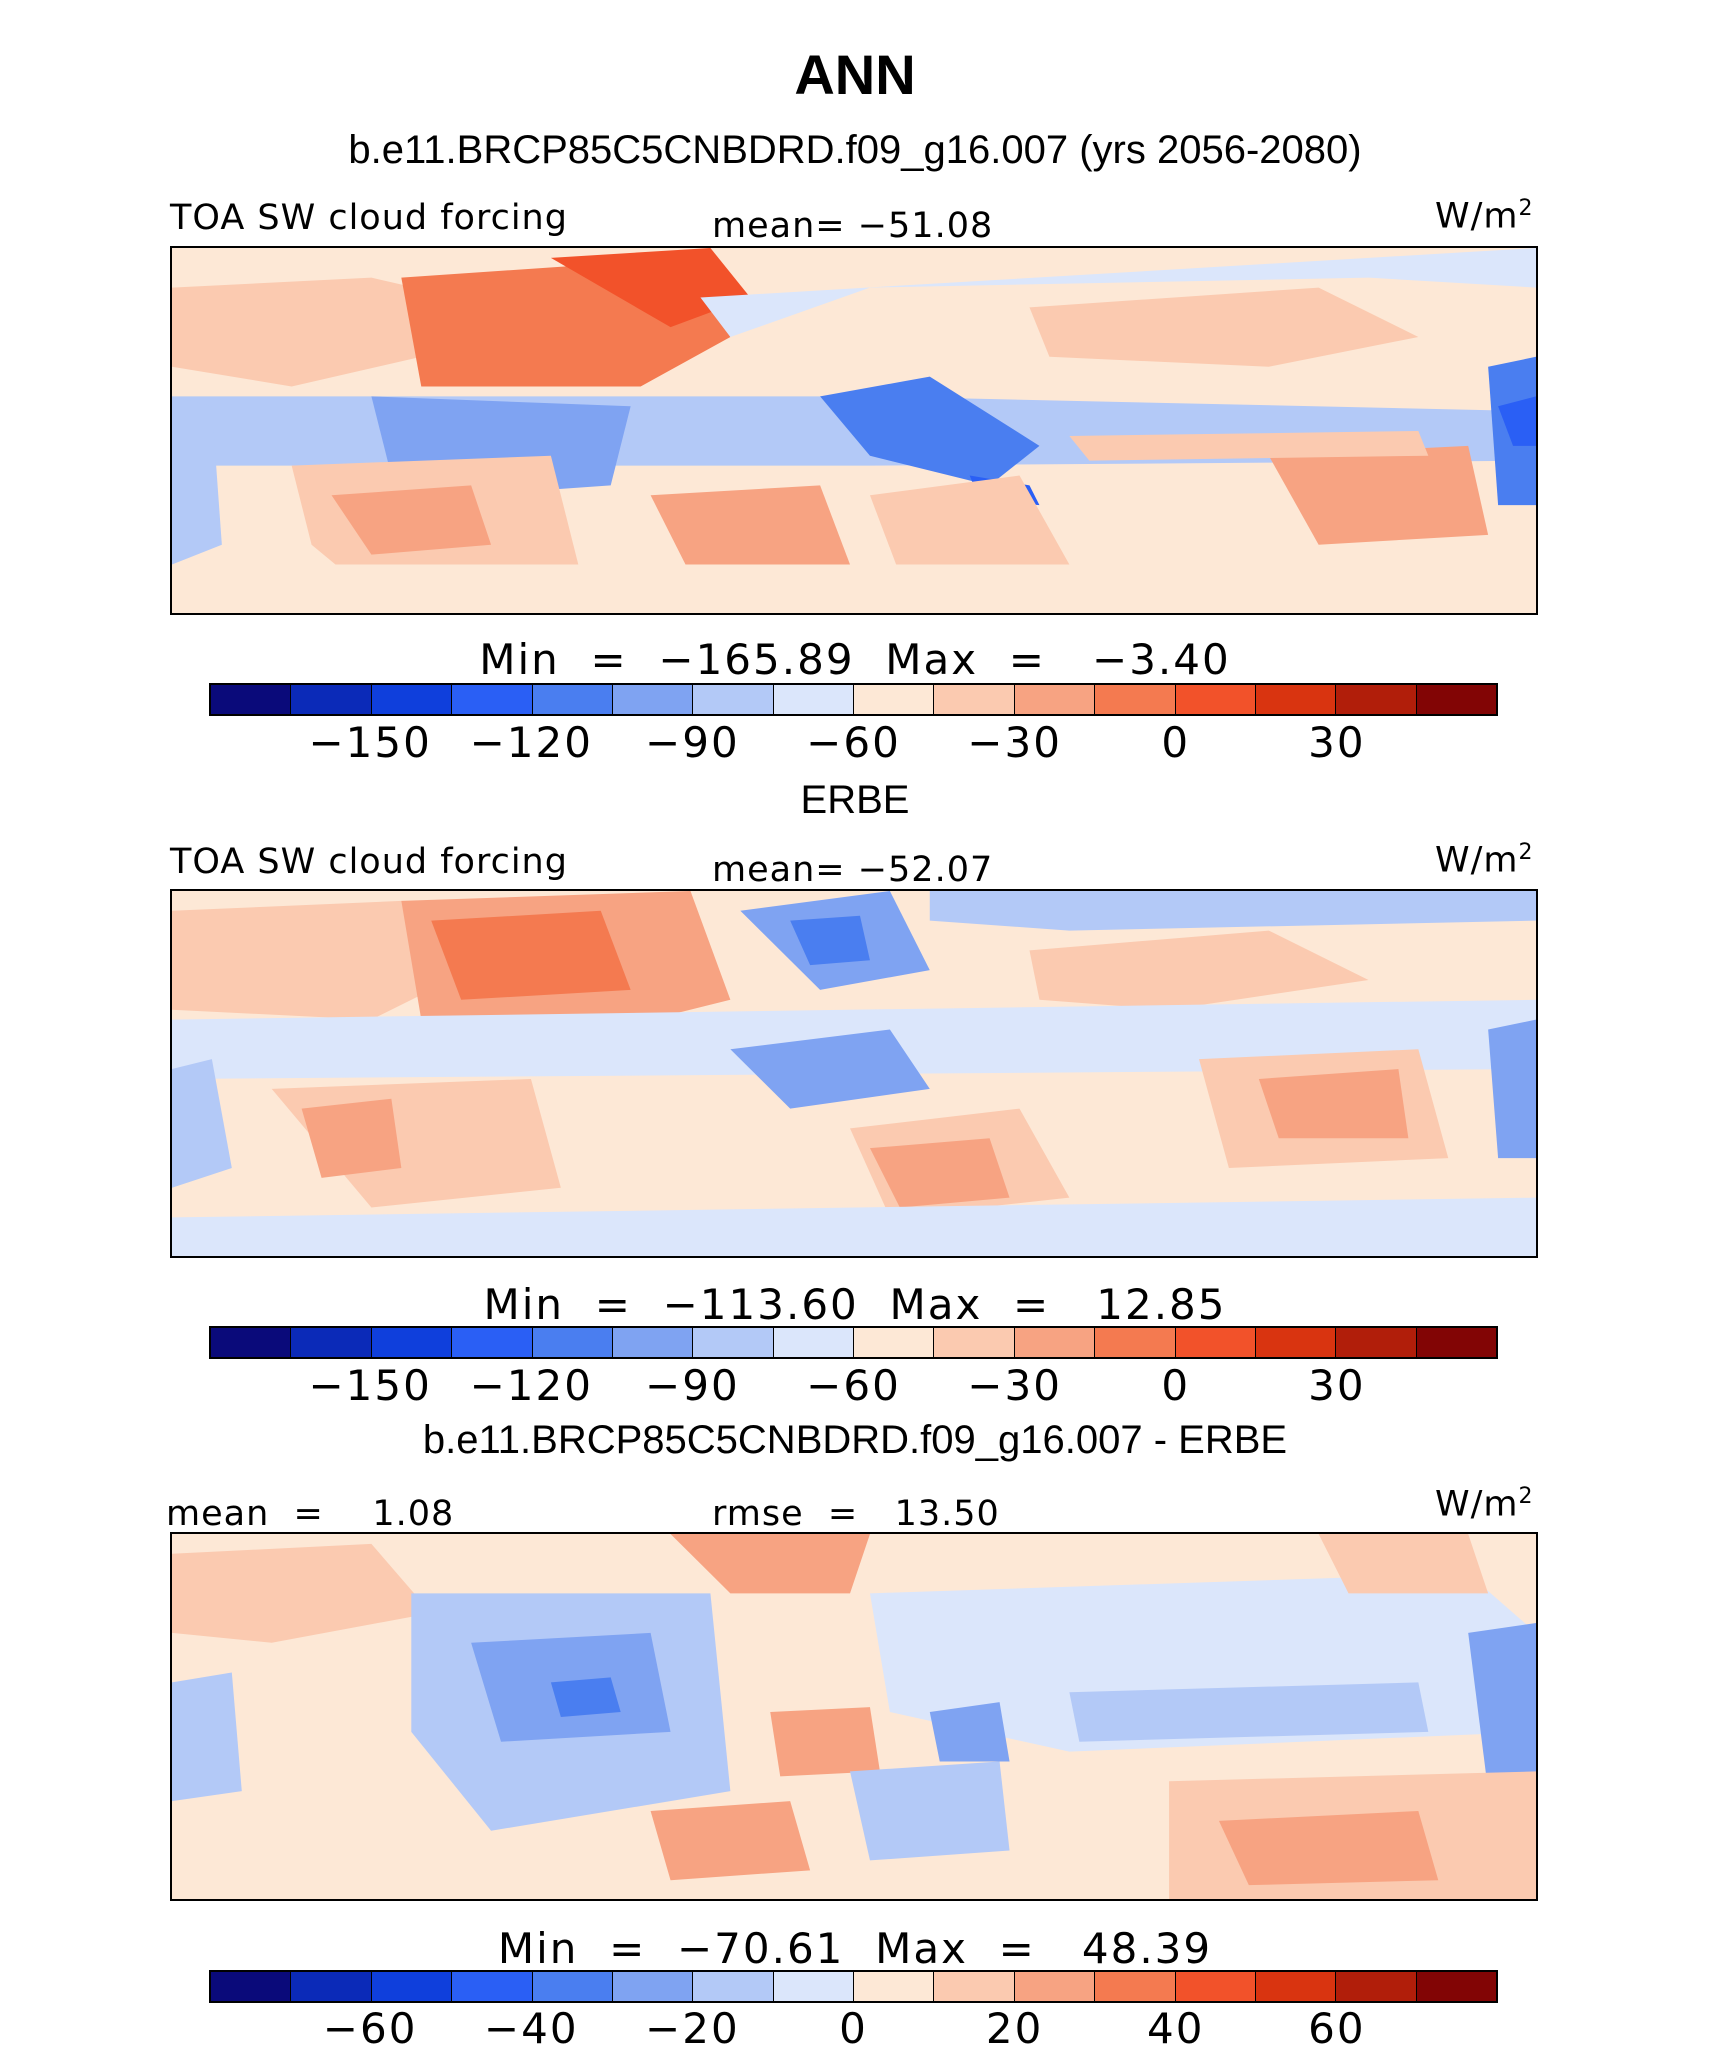 This screenshot has height=2067, width=1710. What do you see at coordinates (853, 870) in the screenshot?
I see `panel-2-mean-label: mean= −52.07` at bounding box center [853, 870].